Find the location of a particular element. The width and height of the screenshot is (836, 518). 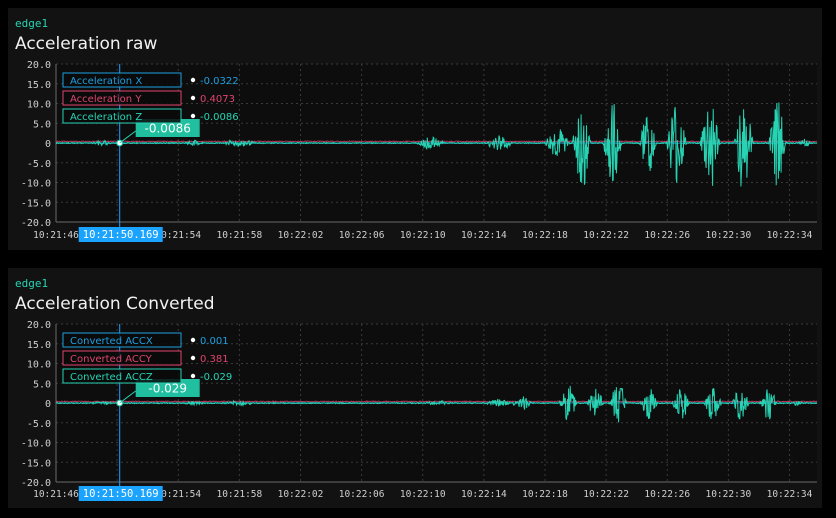

legend-value: -0.0322 is located at coordinates (219, 81).